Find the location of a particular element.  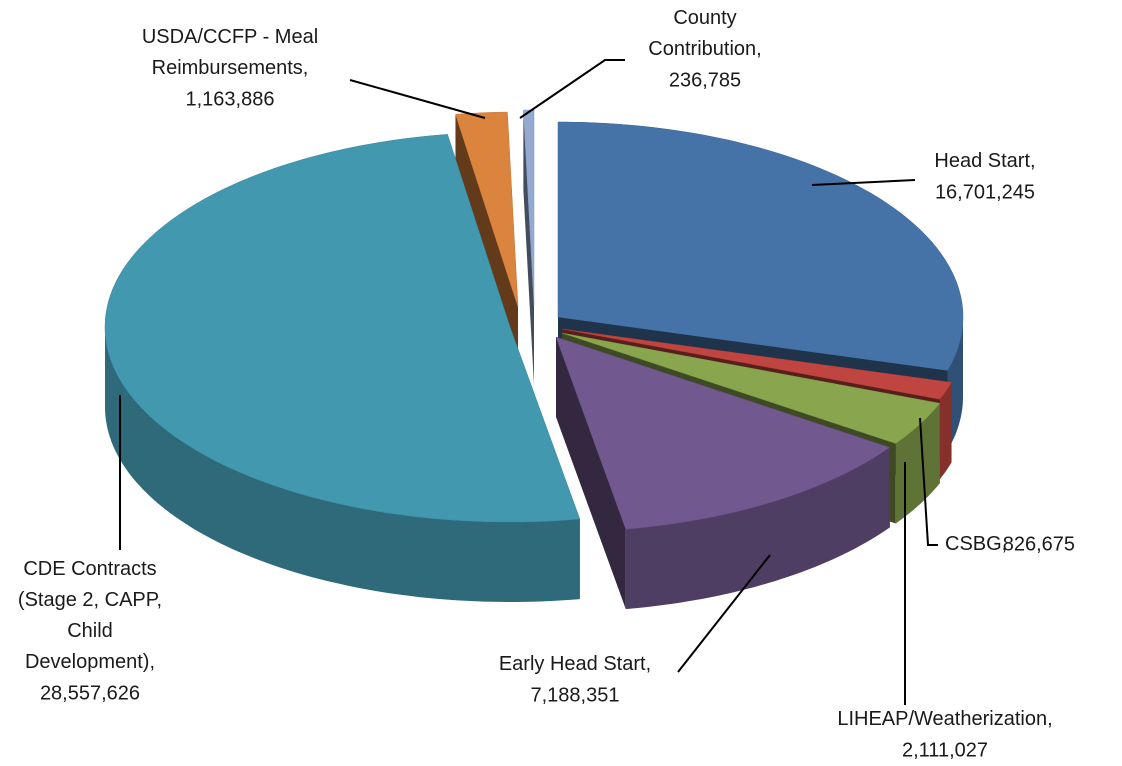

data-label-value: 28,557,626 is located at coordinates (90, 693).